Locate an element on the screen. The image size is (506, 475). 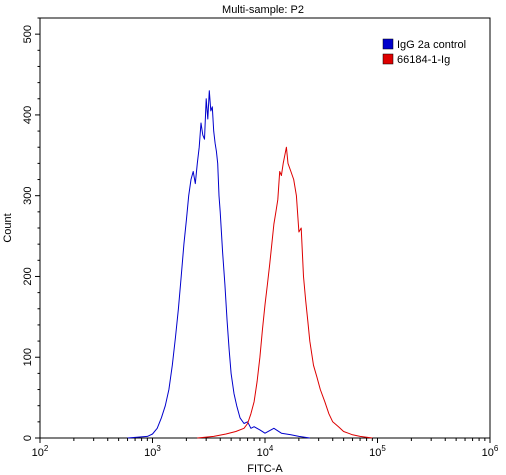
x-axis-label: FITC-A is located at coordinates (265, 469).